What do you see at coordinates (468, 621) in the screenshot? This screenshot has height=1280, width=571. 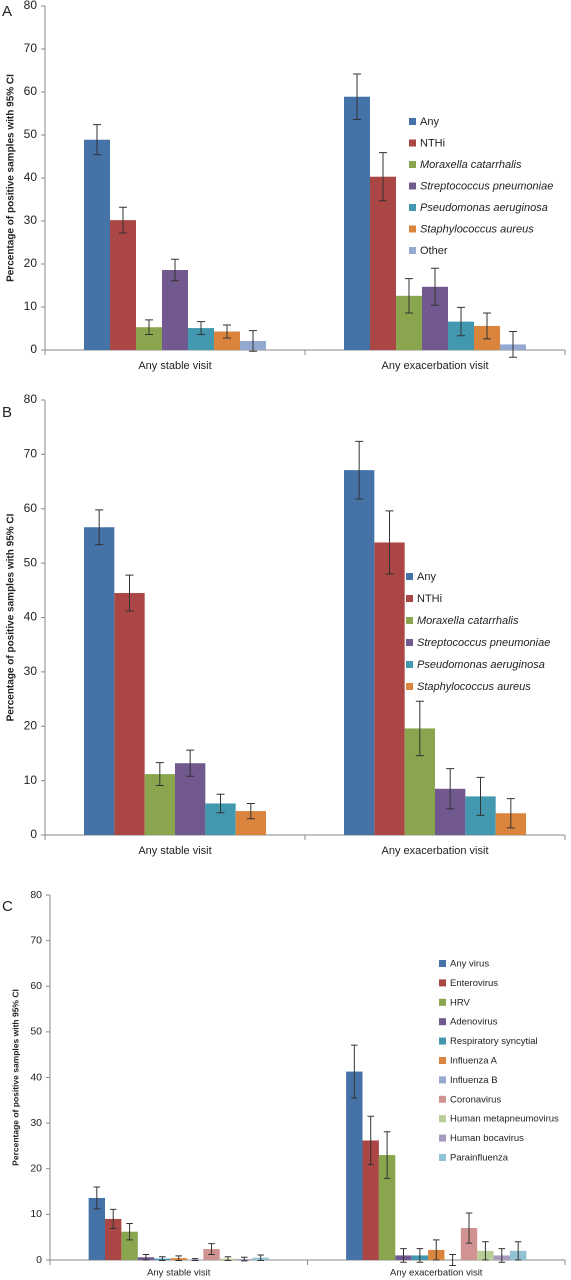 I see `legend-label: Moraxella catarrhalis` at bounding box center [468, 621].